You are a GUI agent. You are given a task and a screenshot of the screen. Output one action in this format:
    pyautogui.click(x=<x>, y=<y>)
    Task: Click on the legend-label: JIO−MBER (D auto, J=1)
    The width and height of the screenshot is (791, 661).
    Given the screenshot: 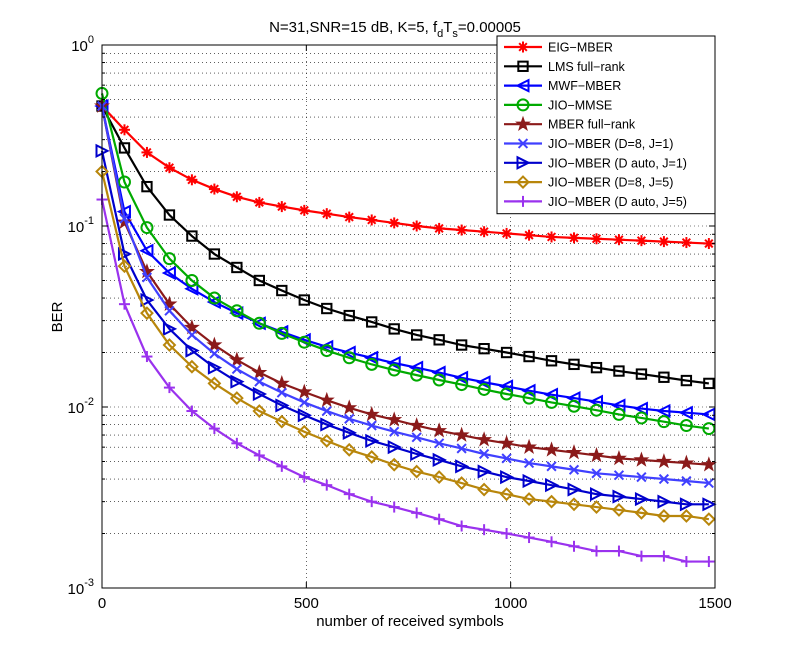 What is the action you would take?
    pyautogui.click(x=617, y=163)
    